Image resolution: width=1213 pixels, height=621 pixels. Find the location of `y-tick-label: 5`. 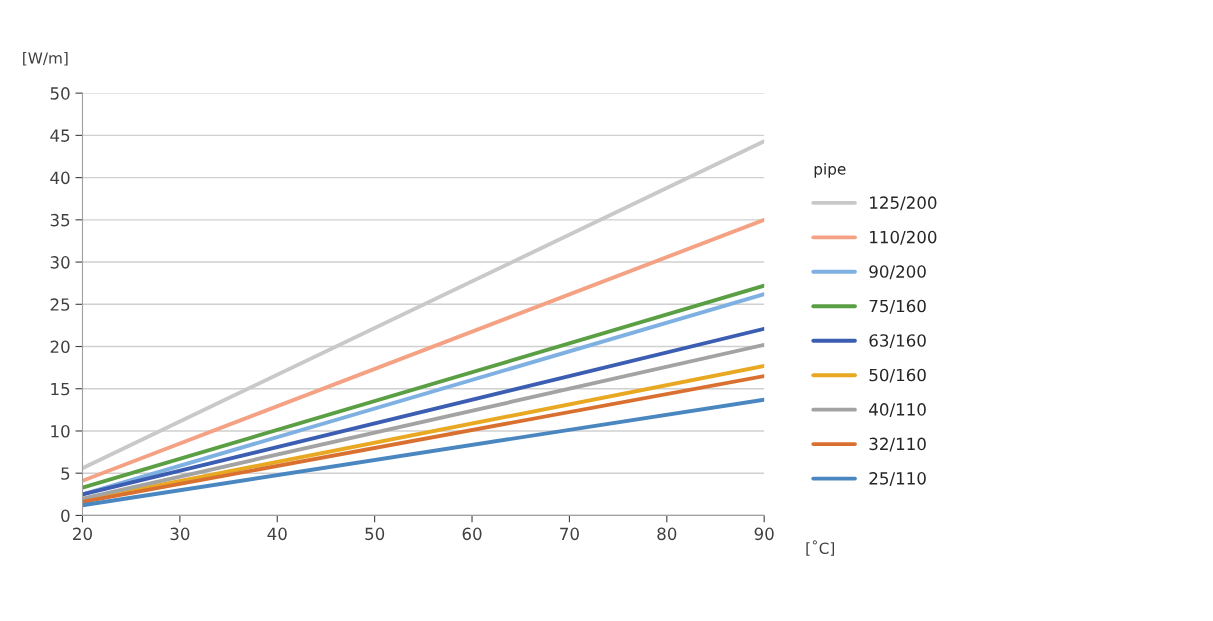

y-tick-label: 5 is located at coordinates (65, 473).